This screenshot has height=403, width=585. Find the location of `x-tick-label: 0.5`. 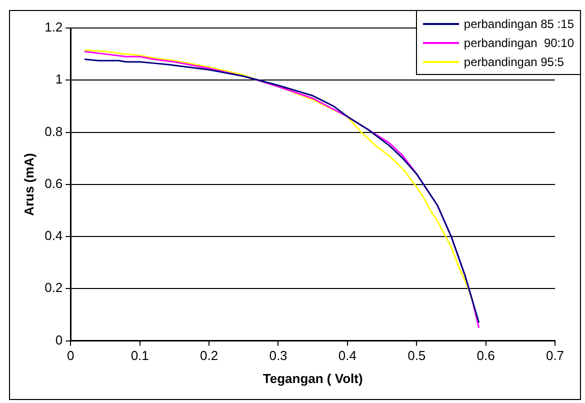

x-tick-label: 0.5 is located at coordinates (417, 356).